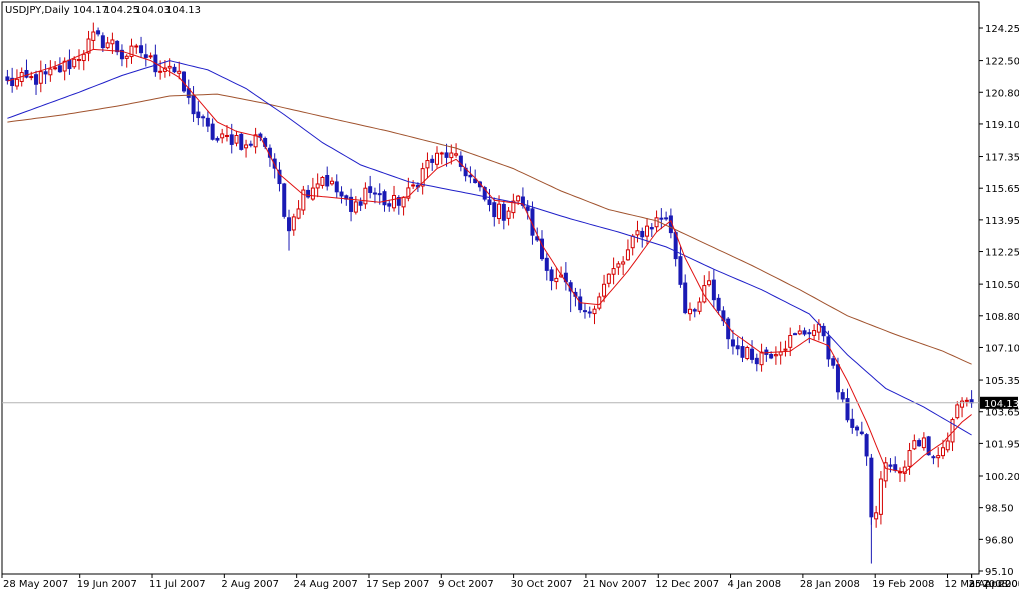  Describe the element at coordinates (1002, 317) in the screenshot. I see `y-tick-label: 108.80` at that location.